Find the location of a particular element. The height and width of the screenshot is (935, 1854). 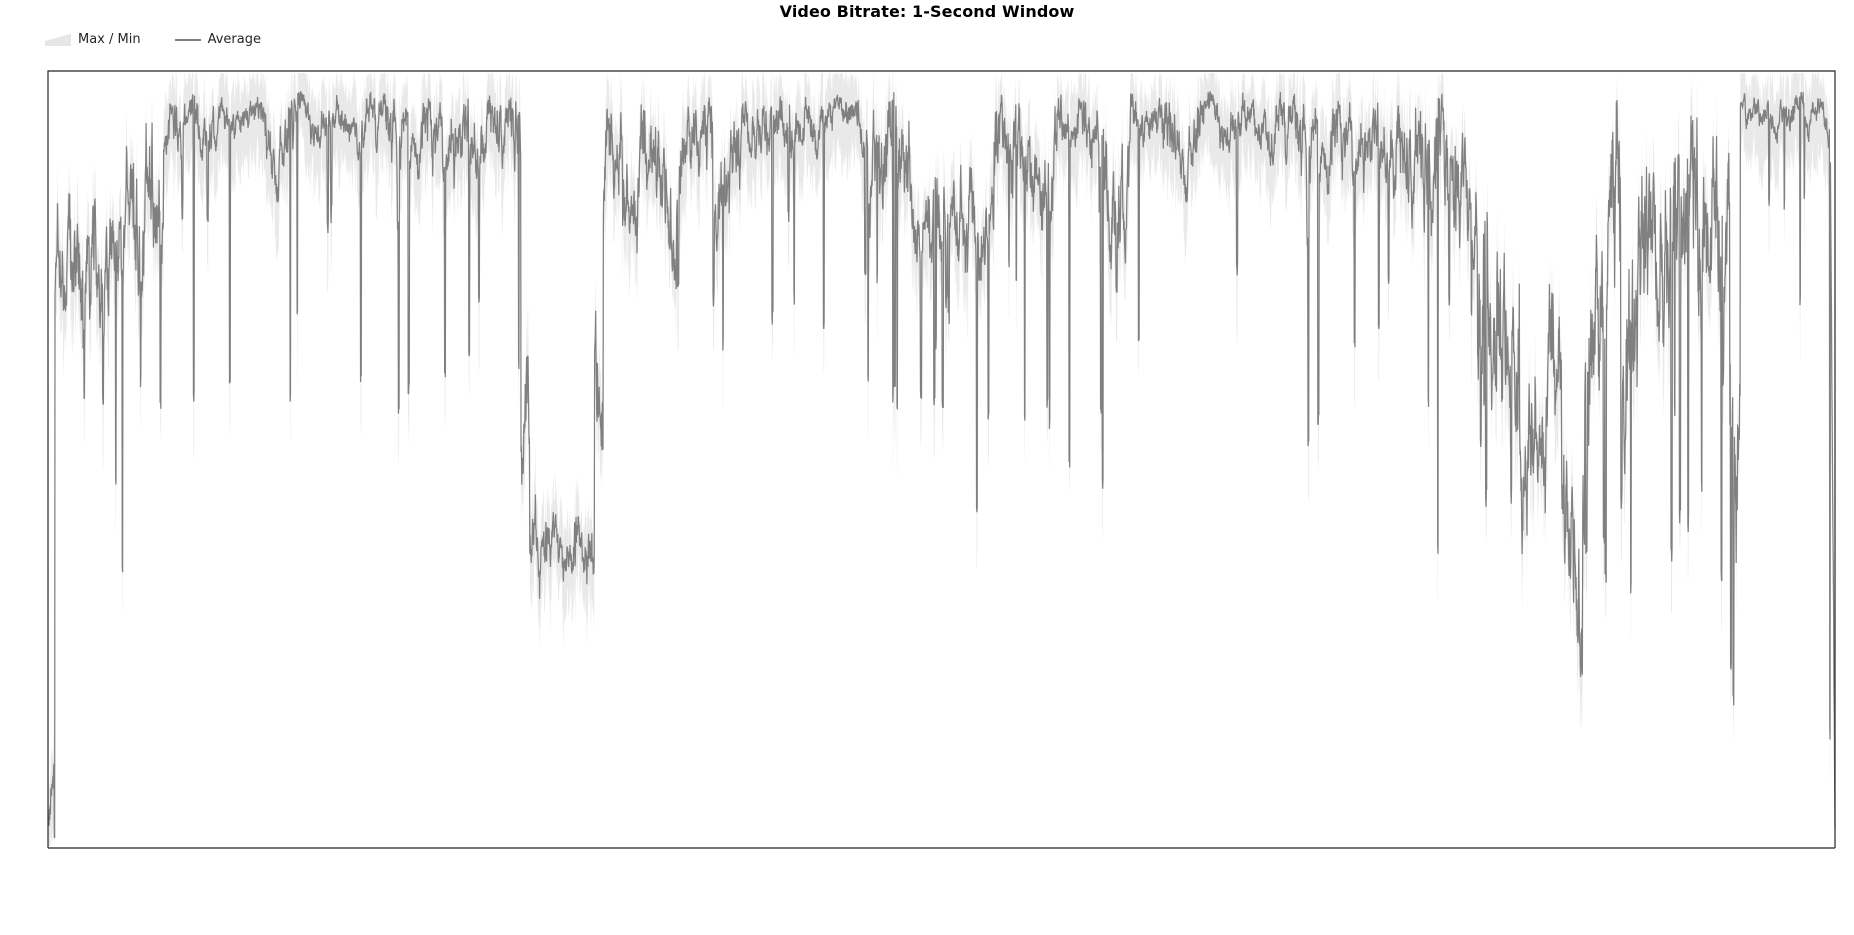

legend-label-max-min: Max / Min is located at coordinates (109, 39).